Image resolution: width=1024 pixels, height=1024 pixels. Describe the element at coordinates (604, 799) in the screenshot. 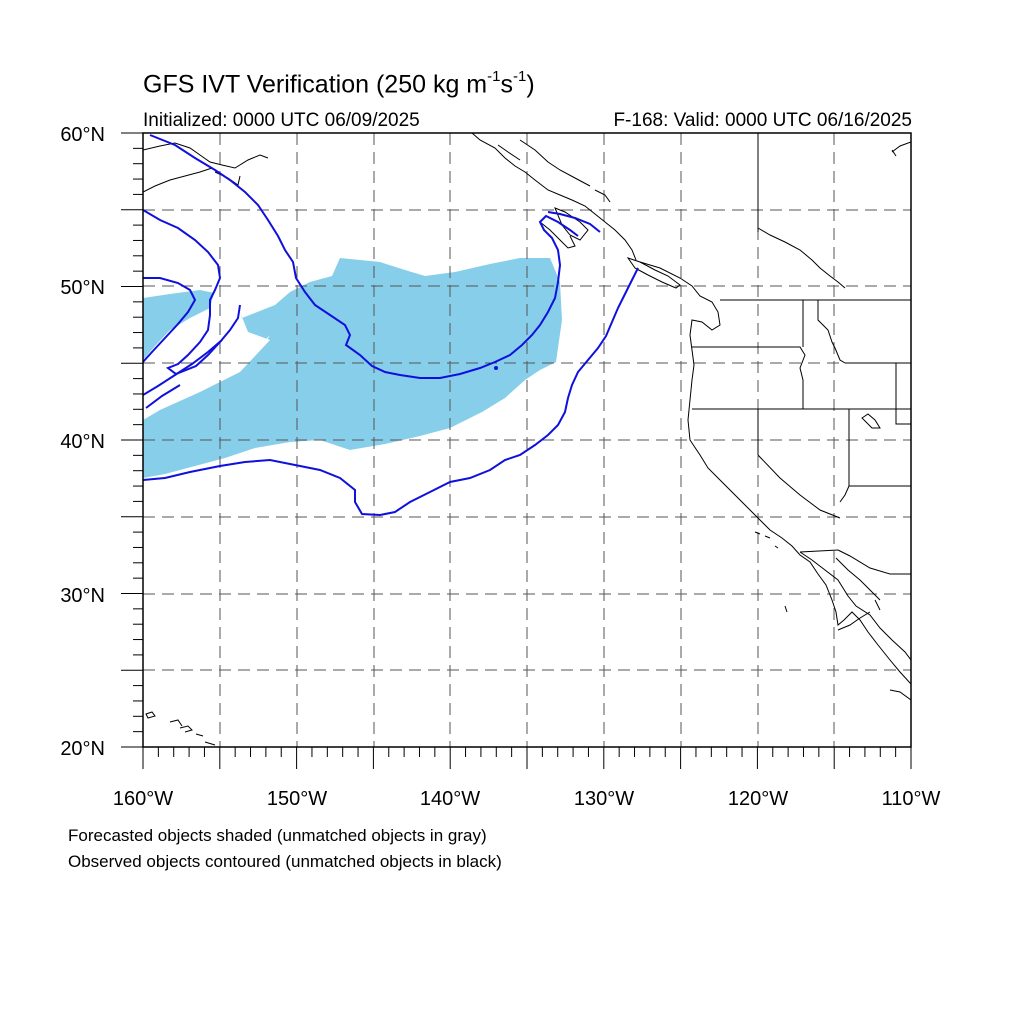

I see `lon-label-130: 130°W` at that location.